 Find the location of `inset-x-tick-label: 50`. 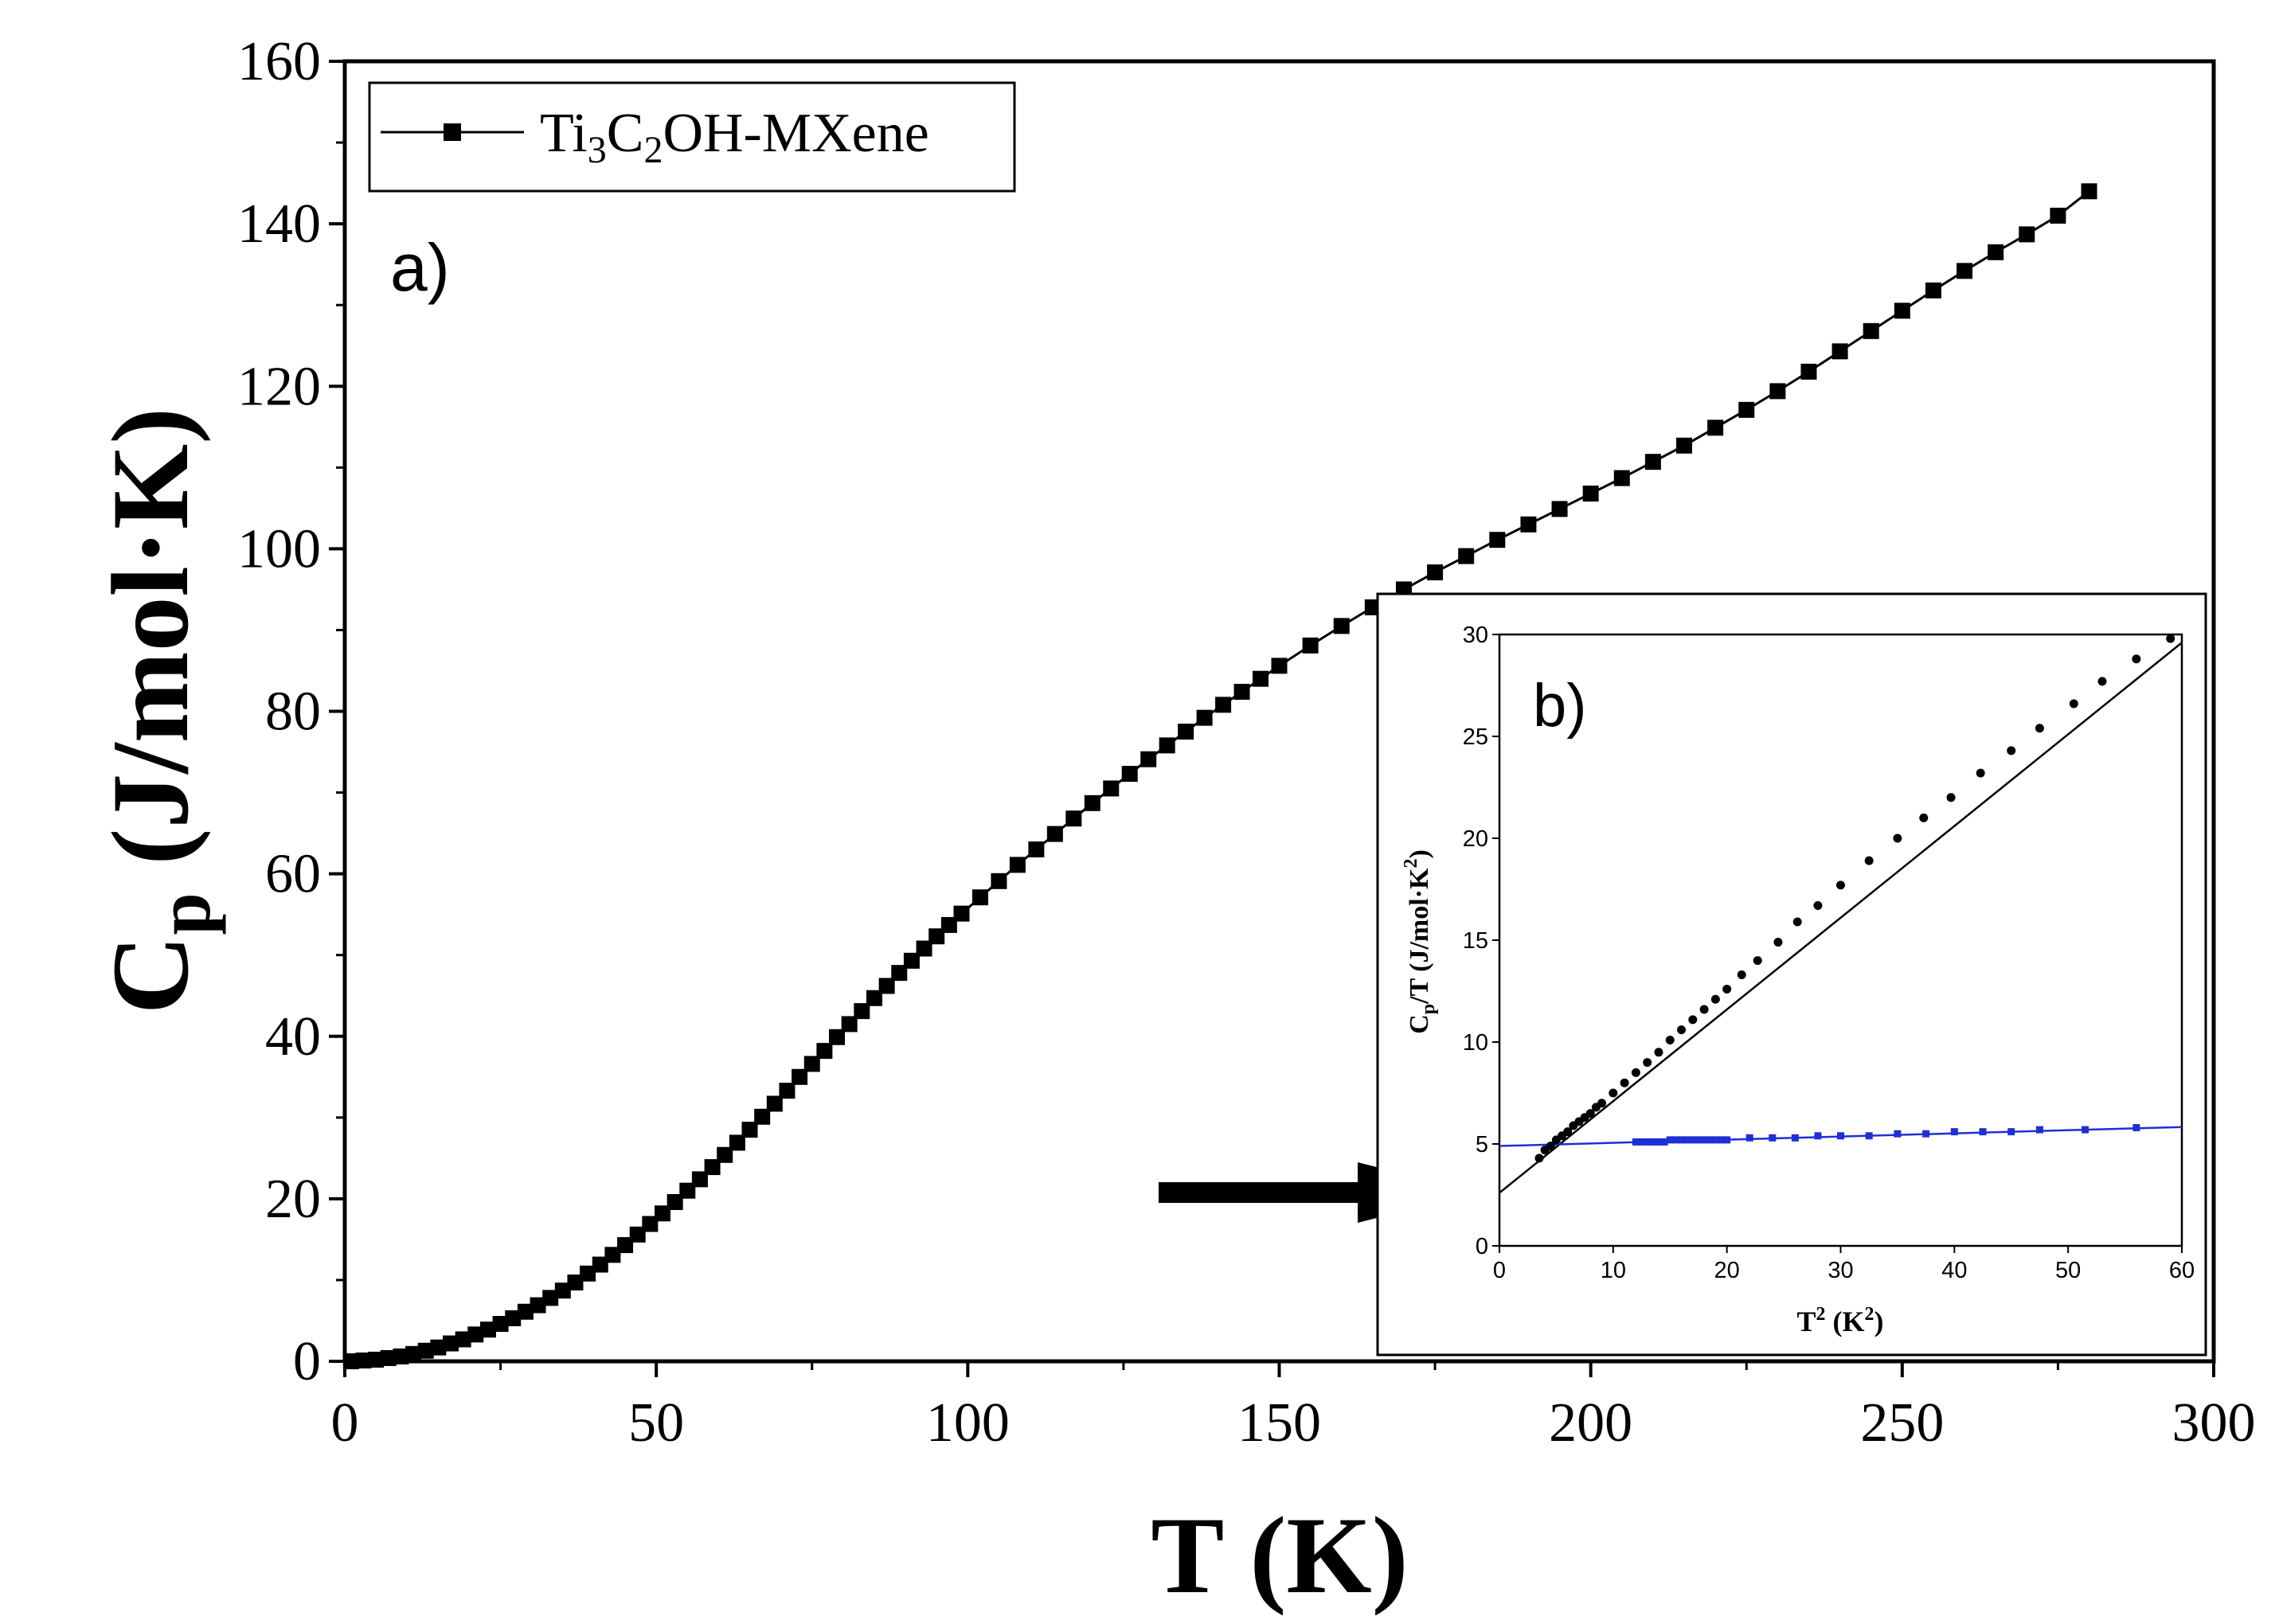

inset-x-tick-label: 50 is located at coordinates (2068, 1270).